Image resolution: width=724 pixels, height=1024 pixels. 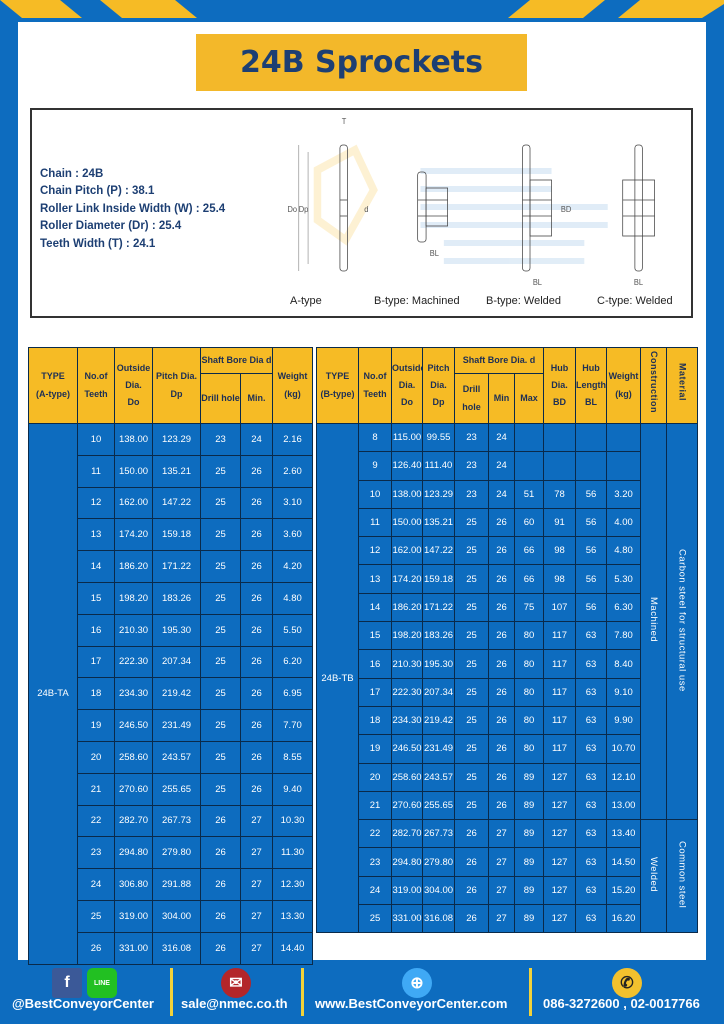 I want to click on cell-pitch-dia: 304.00, so click(x=438, y=890).